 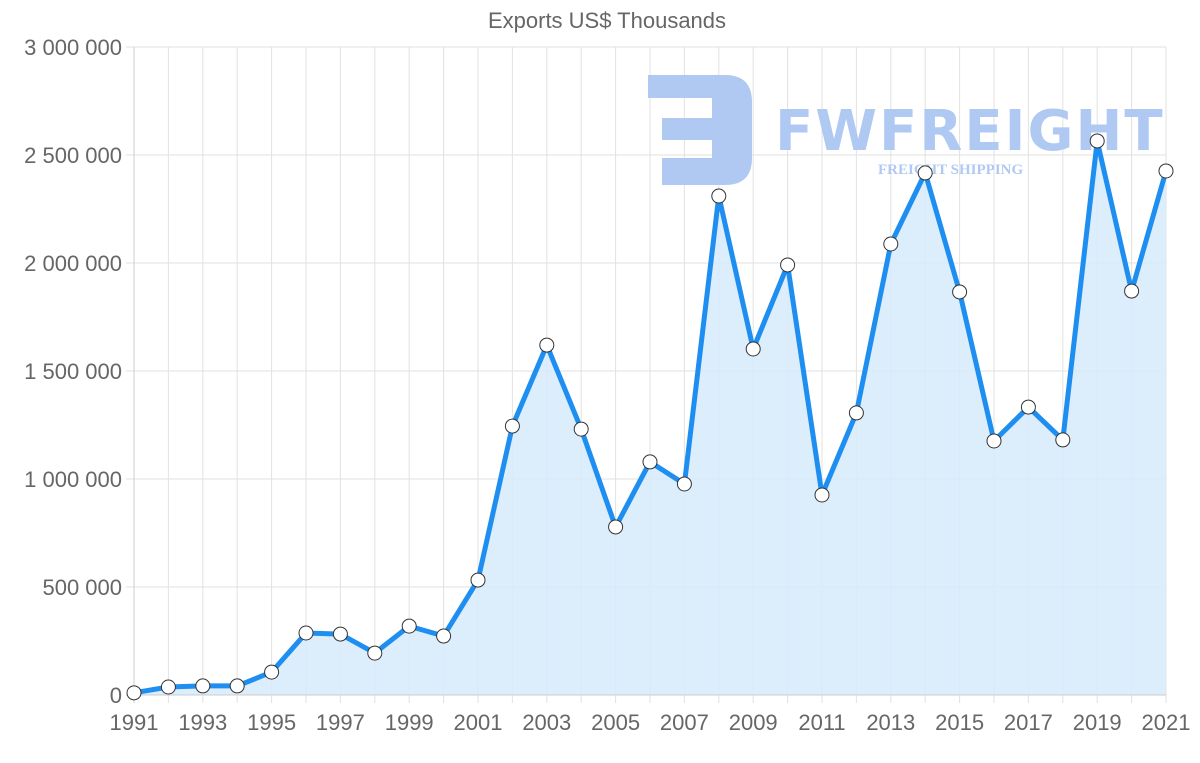 What do you see at coordinates (546, 722) in the screenshot?
I see `x-tick-label: 2003` at bounding box center [546, 722].